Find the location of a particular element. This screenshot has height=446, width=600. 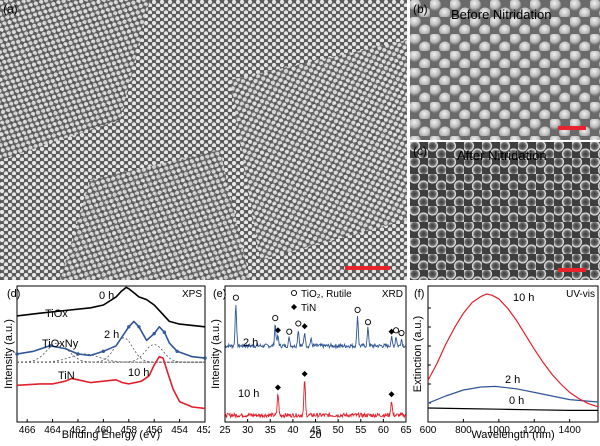

panel-c-caption: After Nitridation is located at coordinates (502, 155).